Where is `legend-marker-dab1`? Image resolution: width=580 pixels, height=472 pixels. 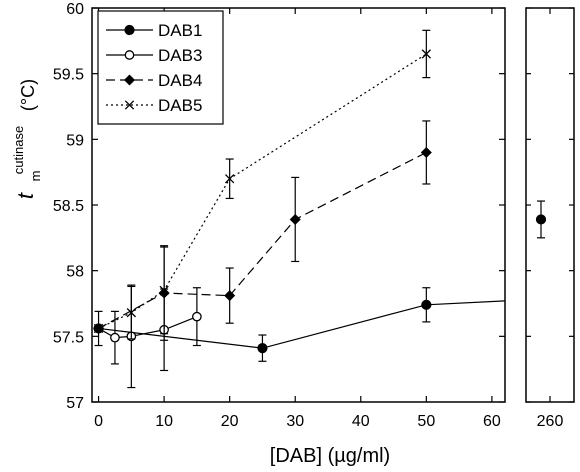 legend-marker-dab1 is located at coordinates (129, 30).